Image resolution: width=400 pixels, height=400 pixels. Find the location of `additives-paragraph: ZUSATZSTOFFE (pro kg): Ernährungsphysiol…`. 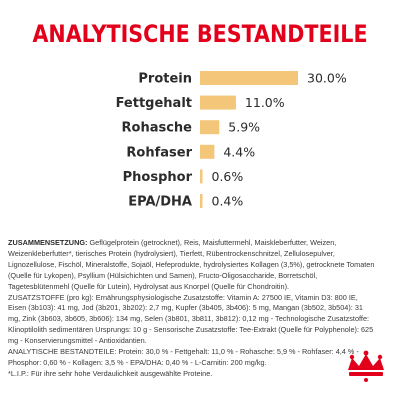

additives-paragraph: ZUSATZSTOFFE (pro kg): Ernährungsphysiol… is located at coordinates (192, 320).